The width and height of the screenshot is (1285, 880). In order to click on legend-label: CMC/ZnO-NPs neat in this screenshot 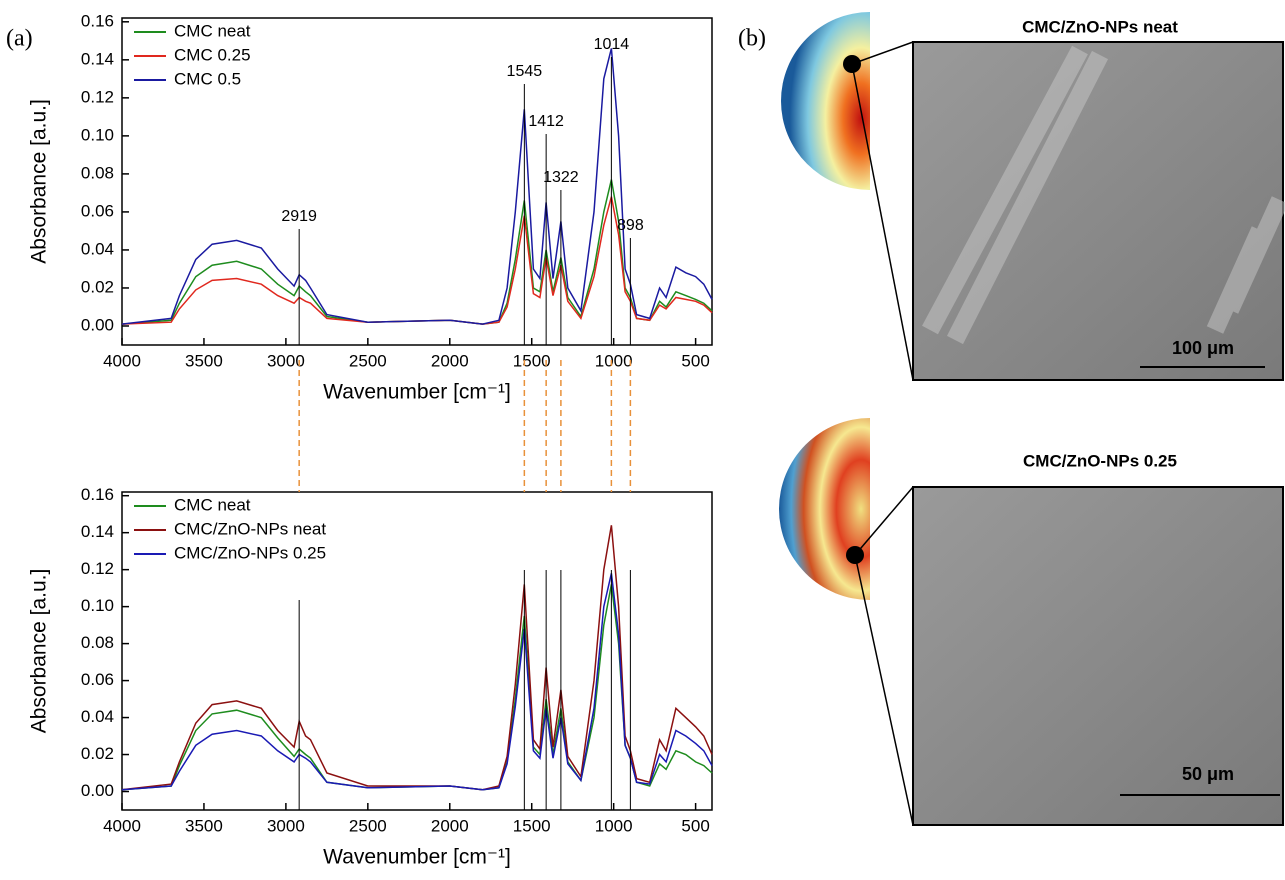, I will do `click(250, 528)`.